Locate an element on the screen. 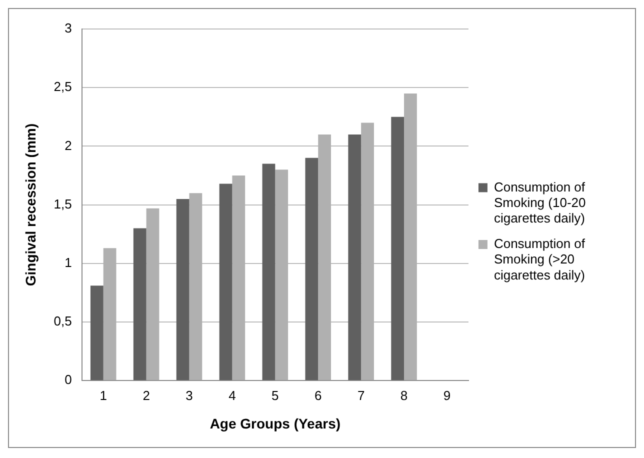  x-tick-label: 5 is located at coordinates (275, 395).